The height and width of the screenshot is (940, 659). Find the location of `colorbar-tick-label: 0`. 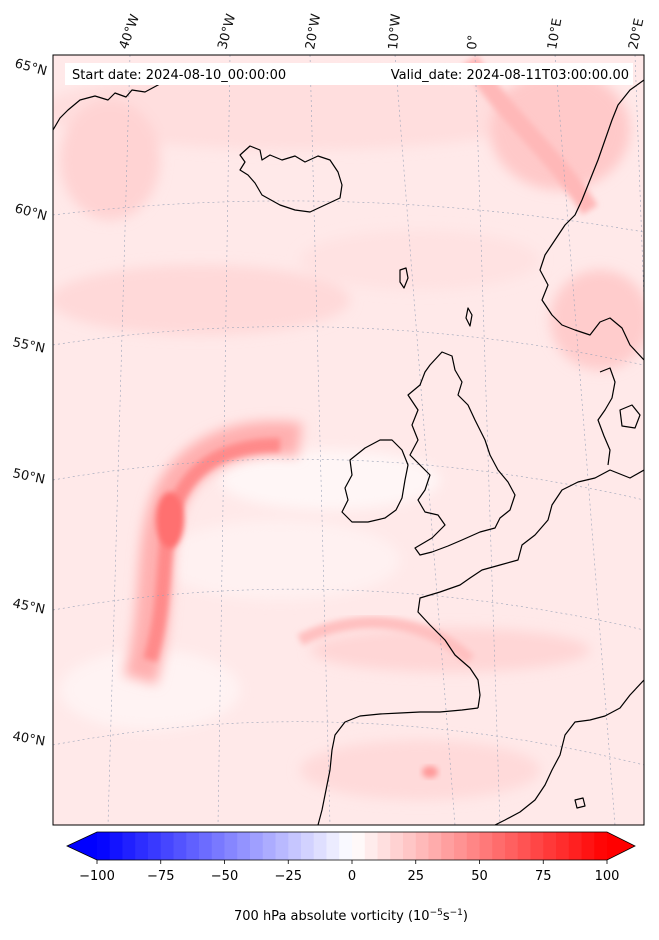

colorbar-tick-label: 0 is located at coordinates (352, 876).